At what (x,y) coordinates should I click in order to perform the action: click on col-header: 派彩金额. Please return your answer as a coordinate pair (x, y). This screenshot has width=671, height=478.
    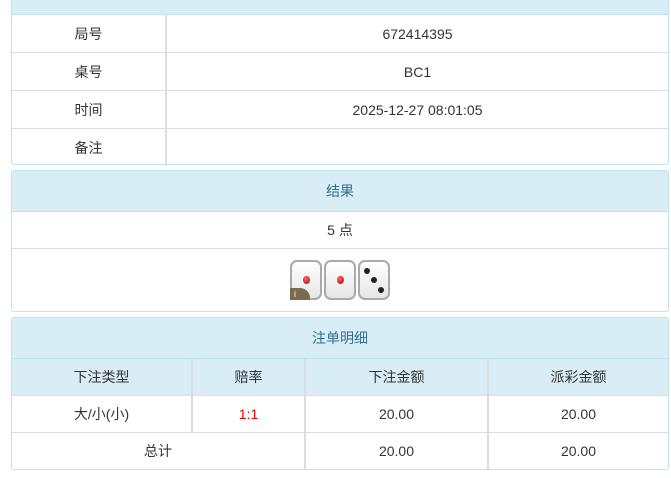
    Looking at the image, I should click on (578, 377).